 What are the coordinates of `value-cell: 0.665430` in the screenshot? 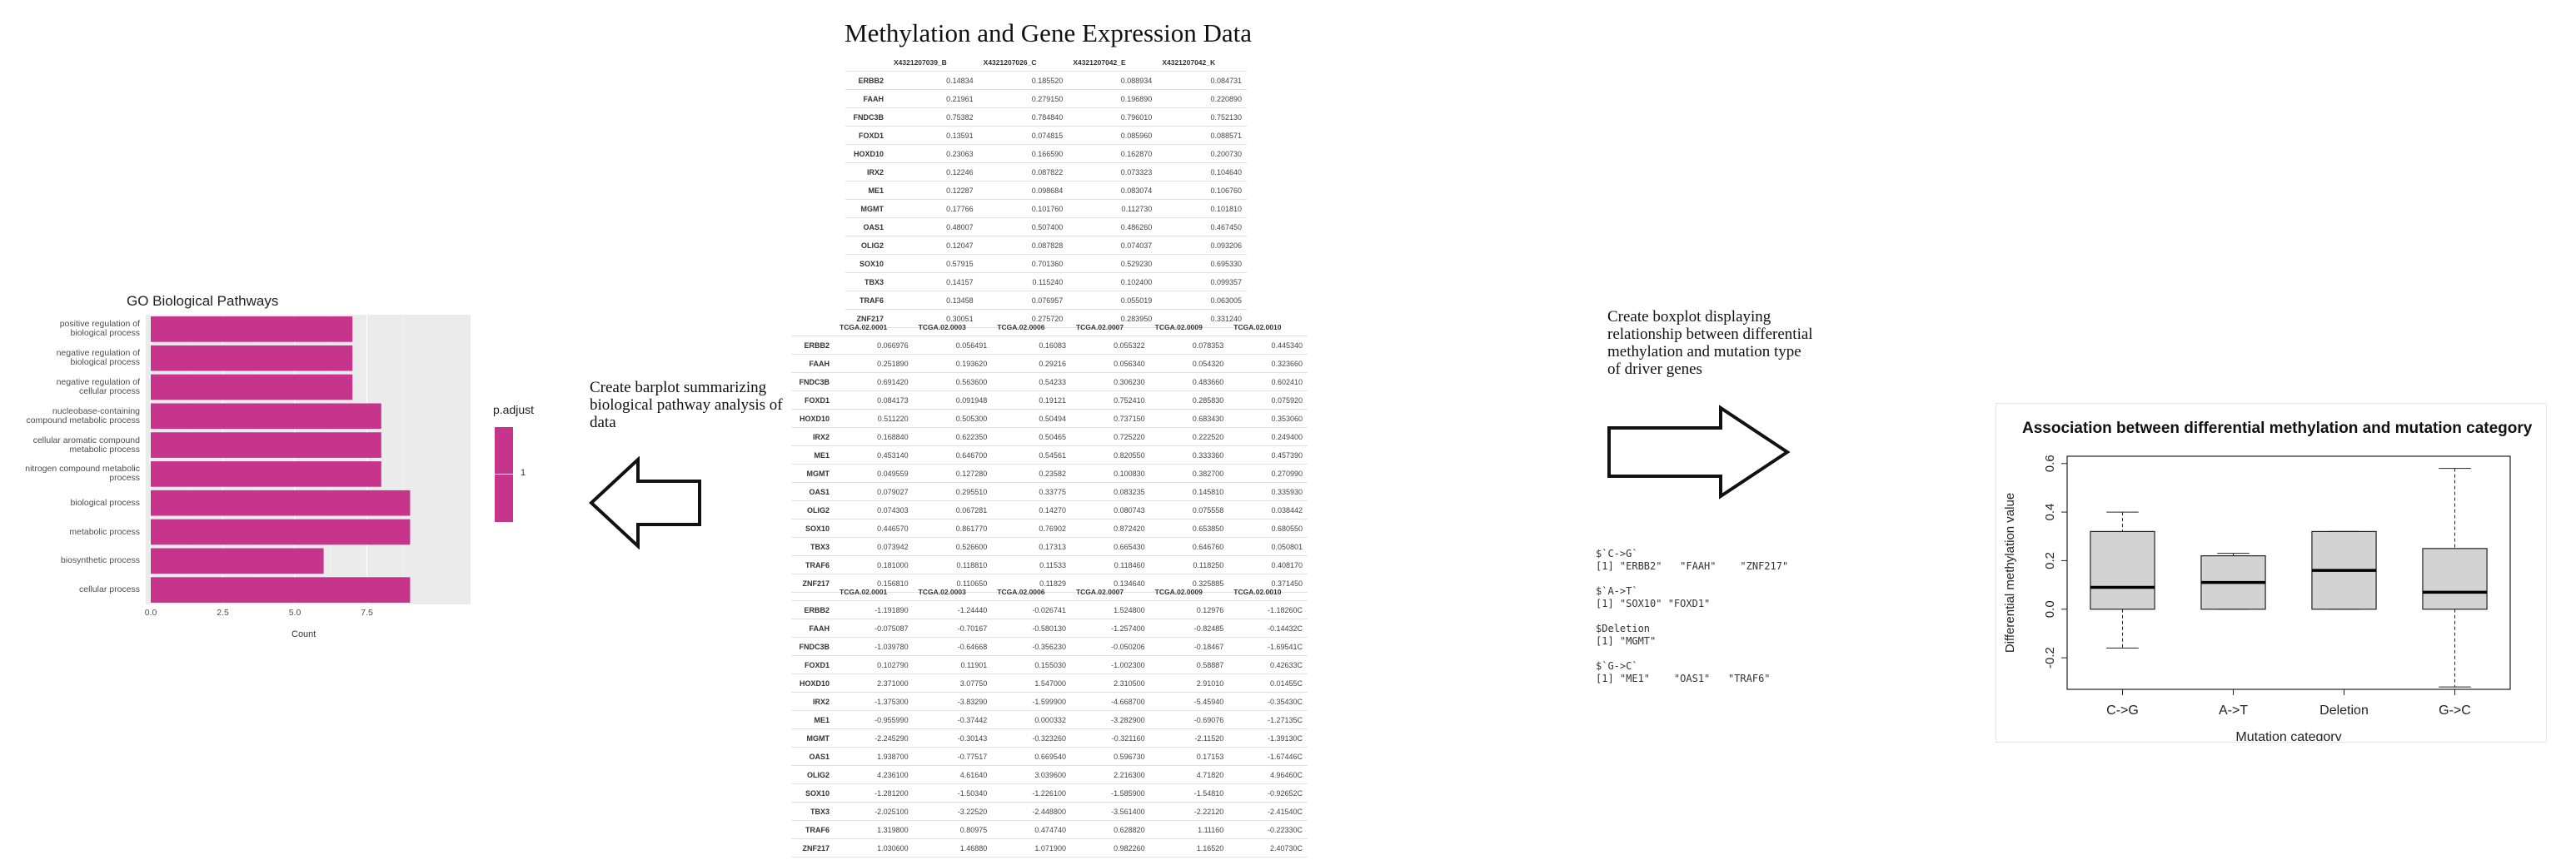 It's located at (1110, 546).